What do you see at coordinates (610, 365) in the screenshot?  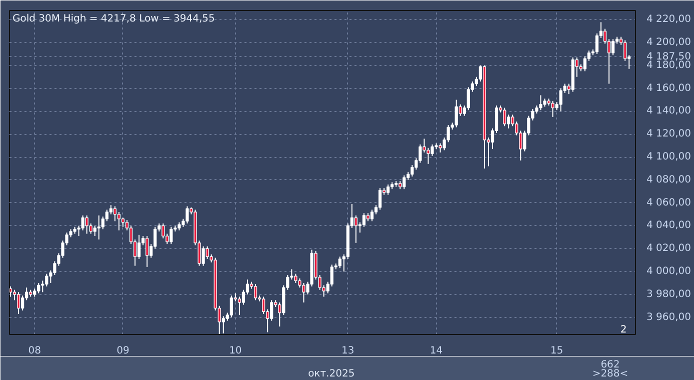 I see `text: 662` at bounding box center [610, 365].